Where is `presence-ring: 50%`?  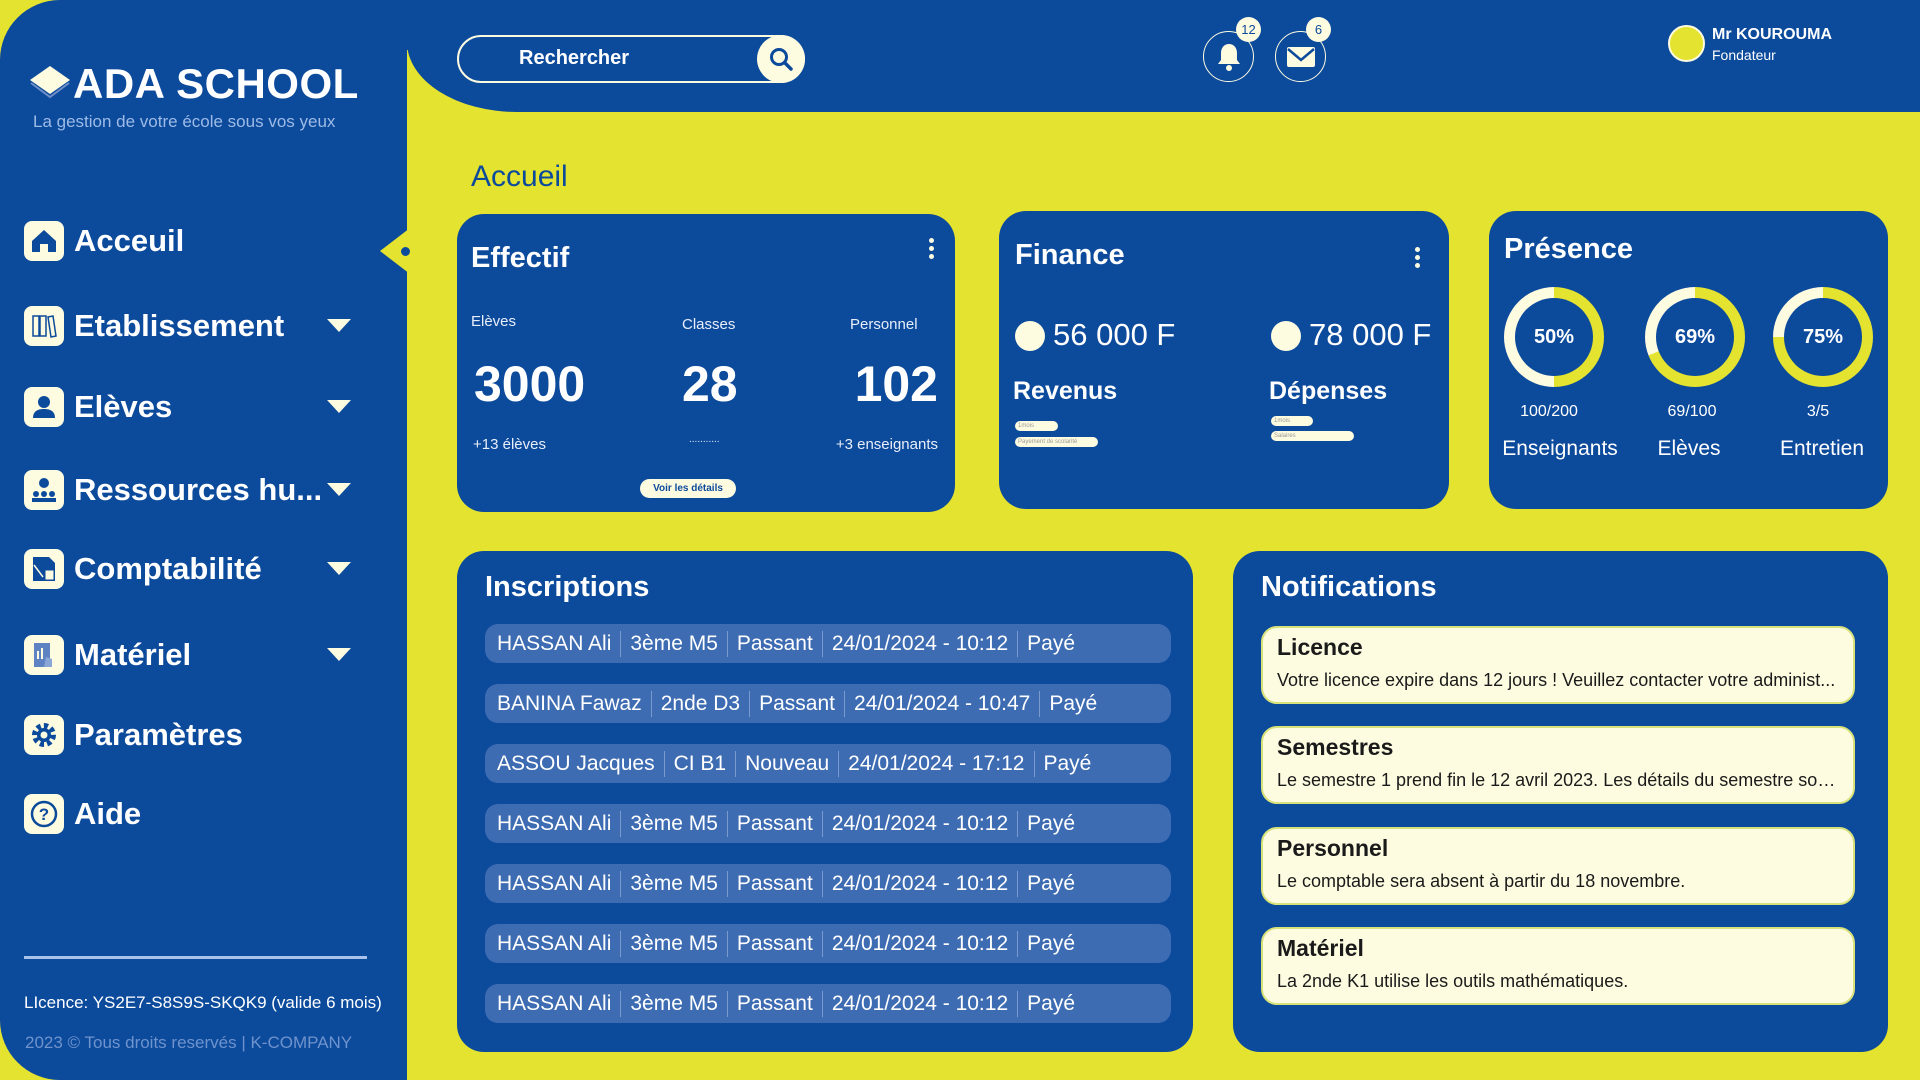
presence-ring: 50% is located at coordinates (1554, 337).